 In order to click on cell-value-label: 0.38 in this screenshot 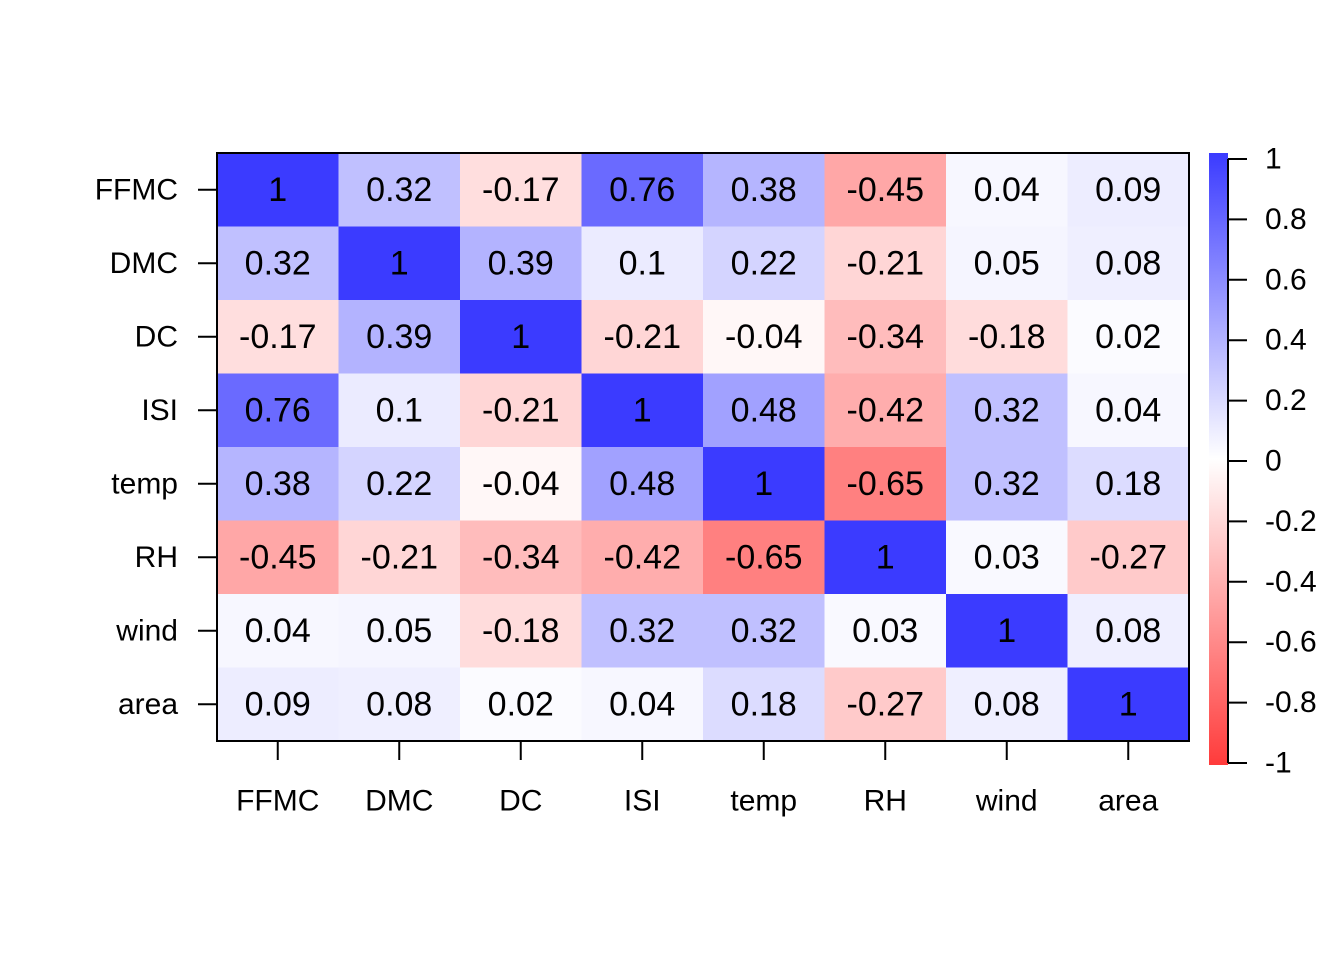, I will do `click(764, 190)`.